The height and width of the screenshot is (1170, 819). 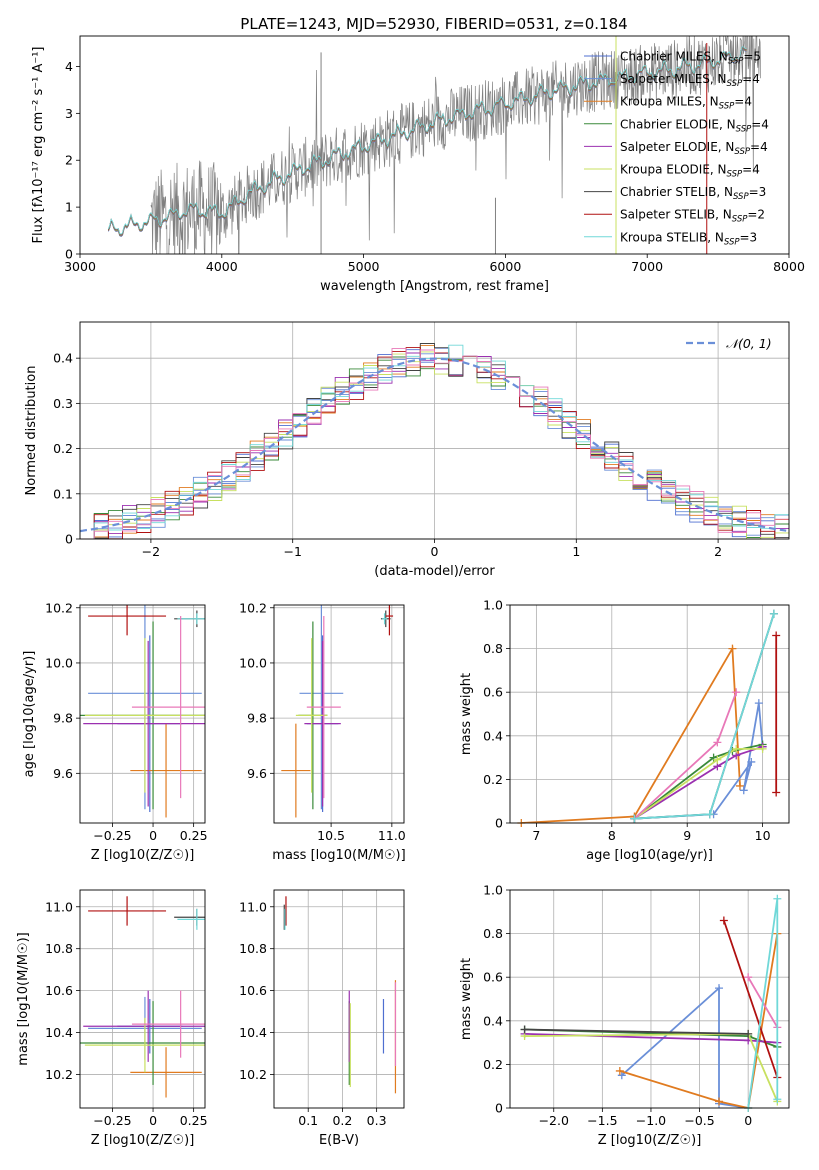 What do you see at coordinates (69, 207) in the screenshot?
I see `y-tick-label: 1` at bounding box center [69, 207].